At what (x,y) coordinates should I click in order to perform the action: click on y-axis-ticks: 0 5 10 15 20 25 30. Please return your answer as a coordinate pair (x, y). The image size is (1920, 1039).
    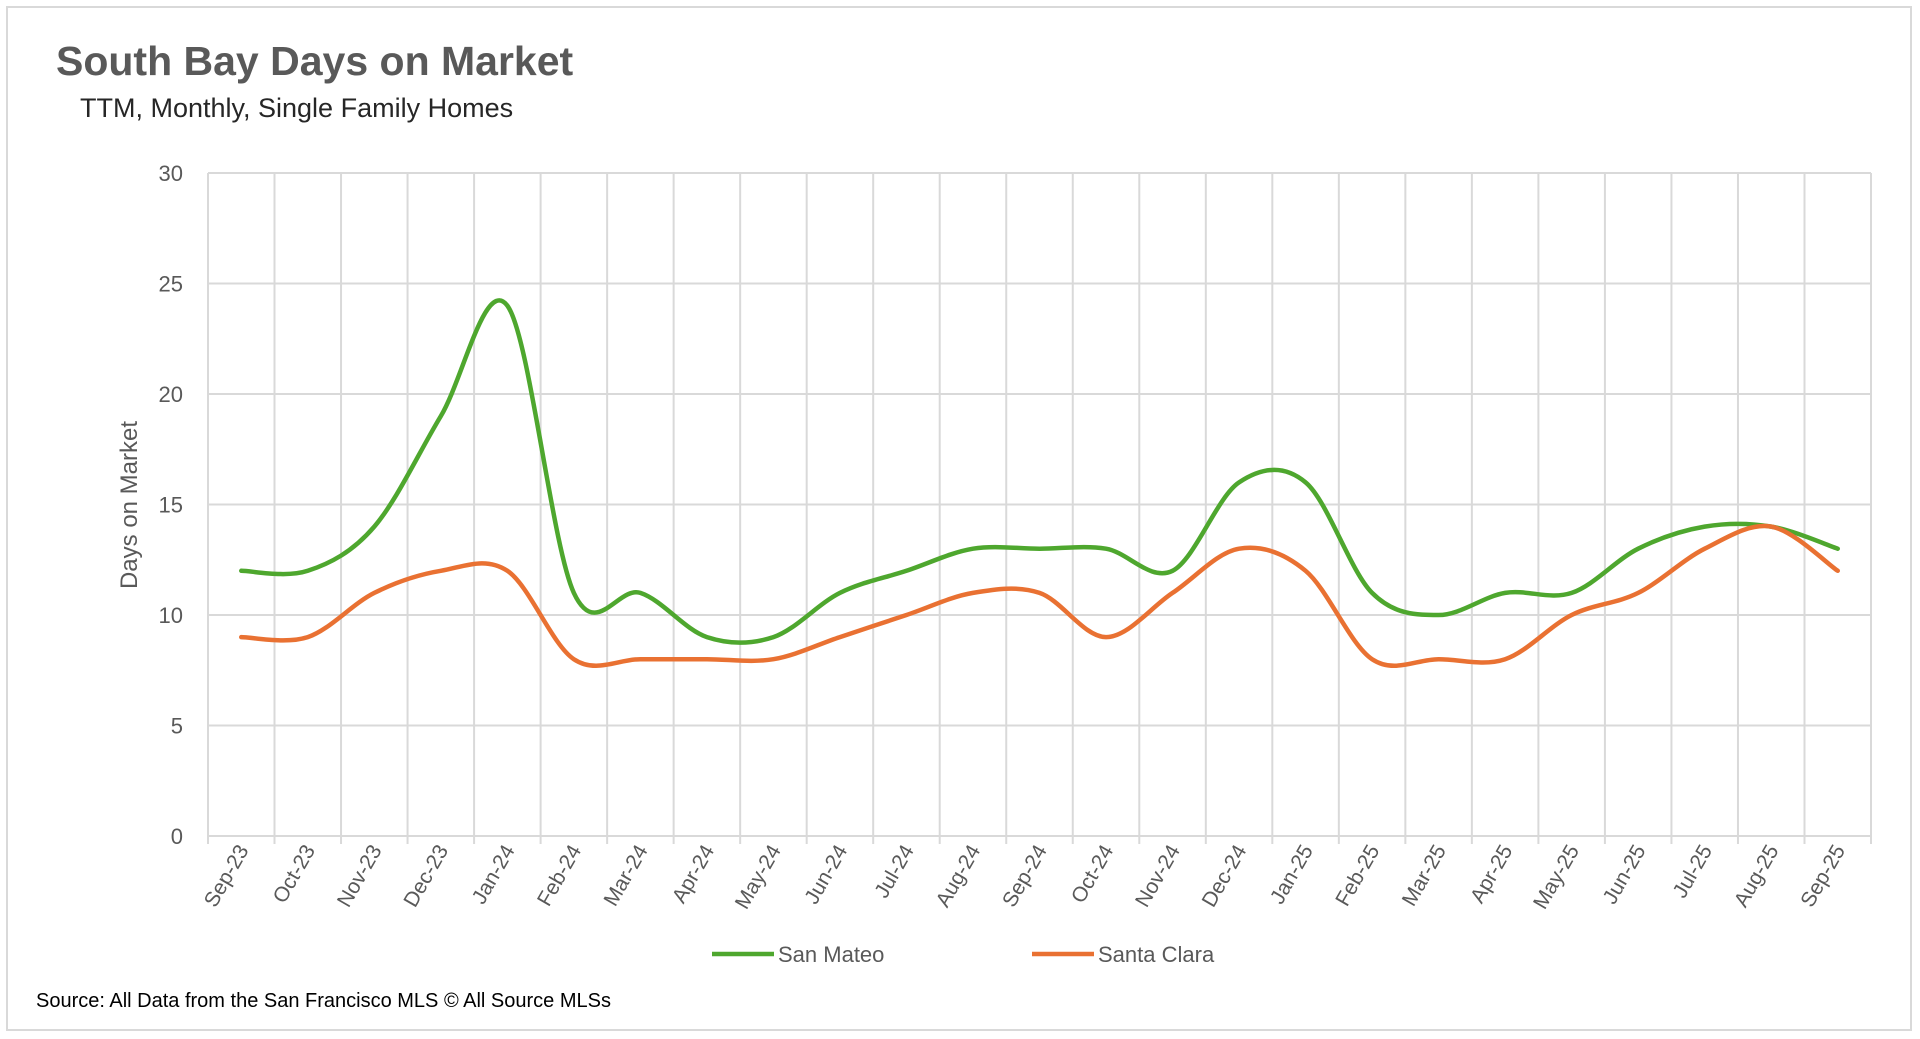
    Looking at the image, I should click on (171, 505).